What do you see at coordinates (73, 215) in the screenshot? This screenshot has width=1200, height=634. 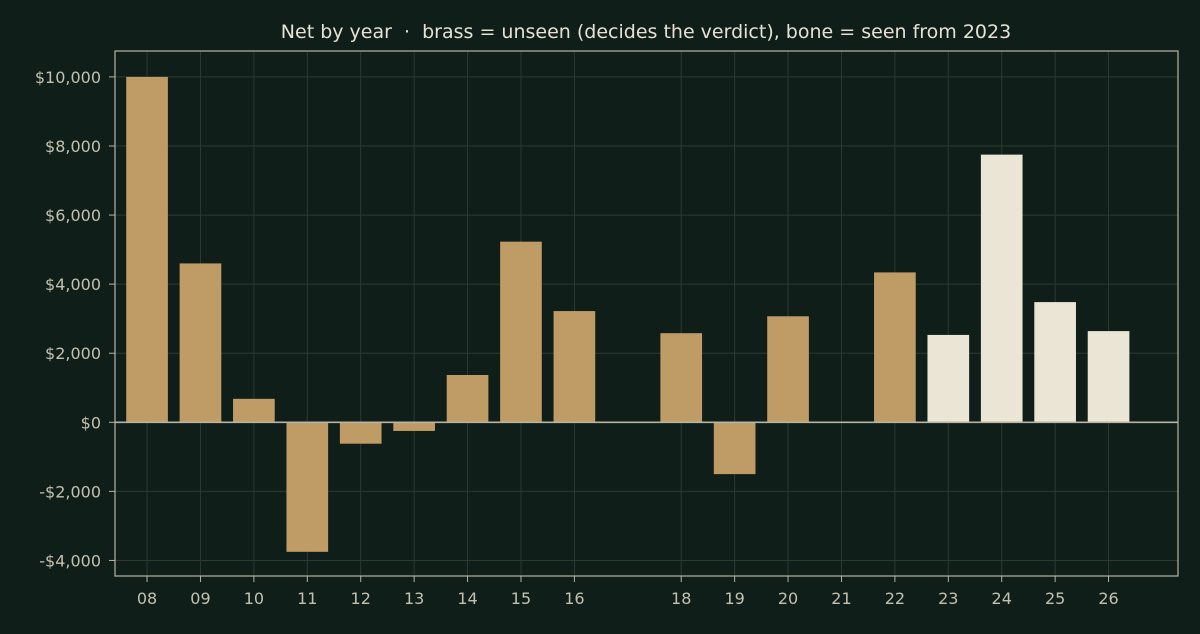 I see `y-tick-label: $6,000` at bounding box center [73, 215].